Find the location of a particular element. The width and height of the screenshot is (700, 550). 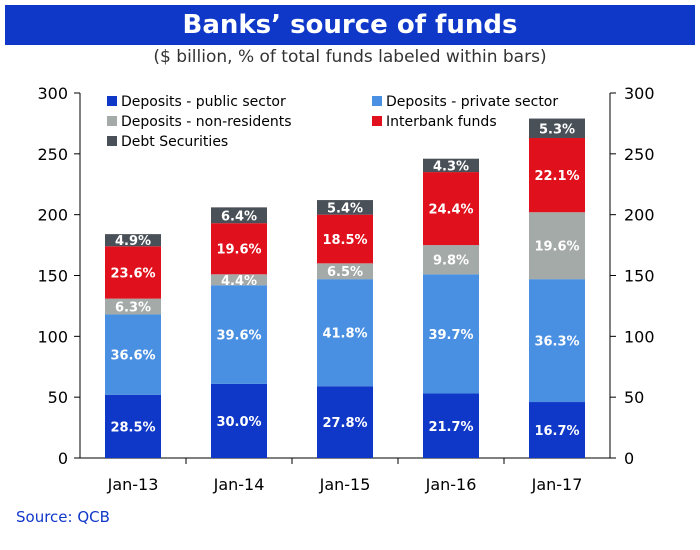

y-tick-label-left: 0 is located at coordinates (63, 458).